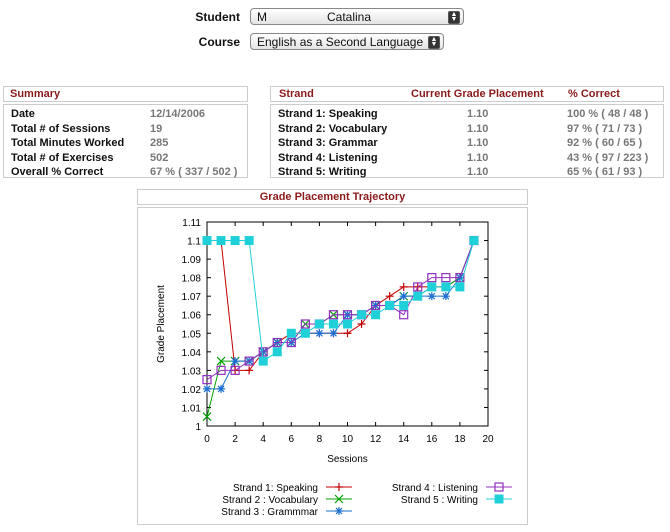  What do you see at coordinates (192, 408) in the screenshot?
I see `y-tick-label: 1.01` at bounding box center [192, 408].